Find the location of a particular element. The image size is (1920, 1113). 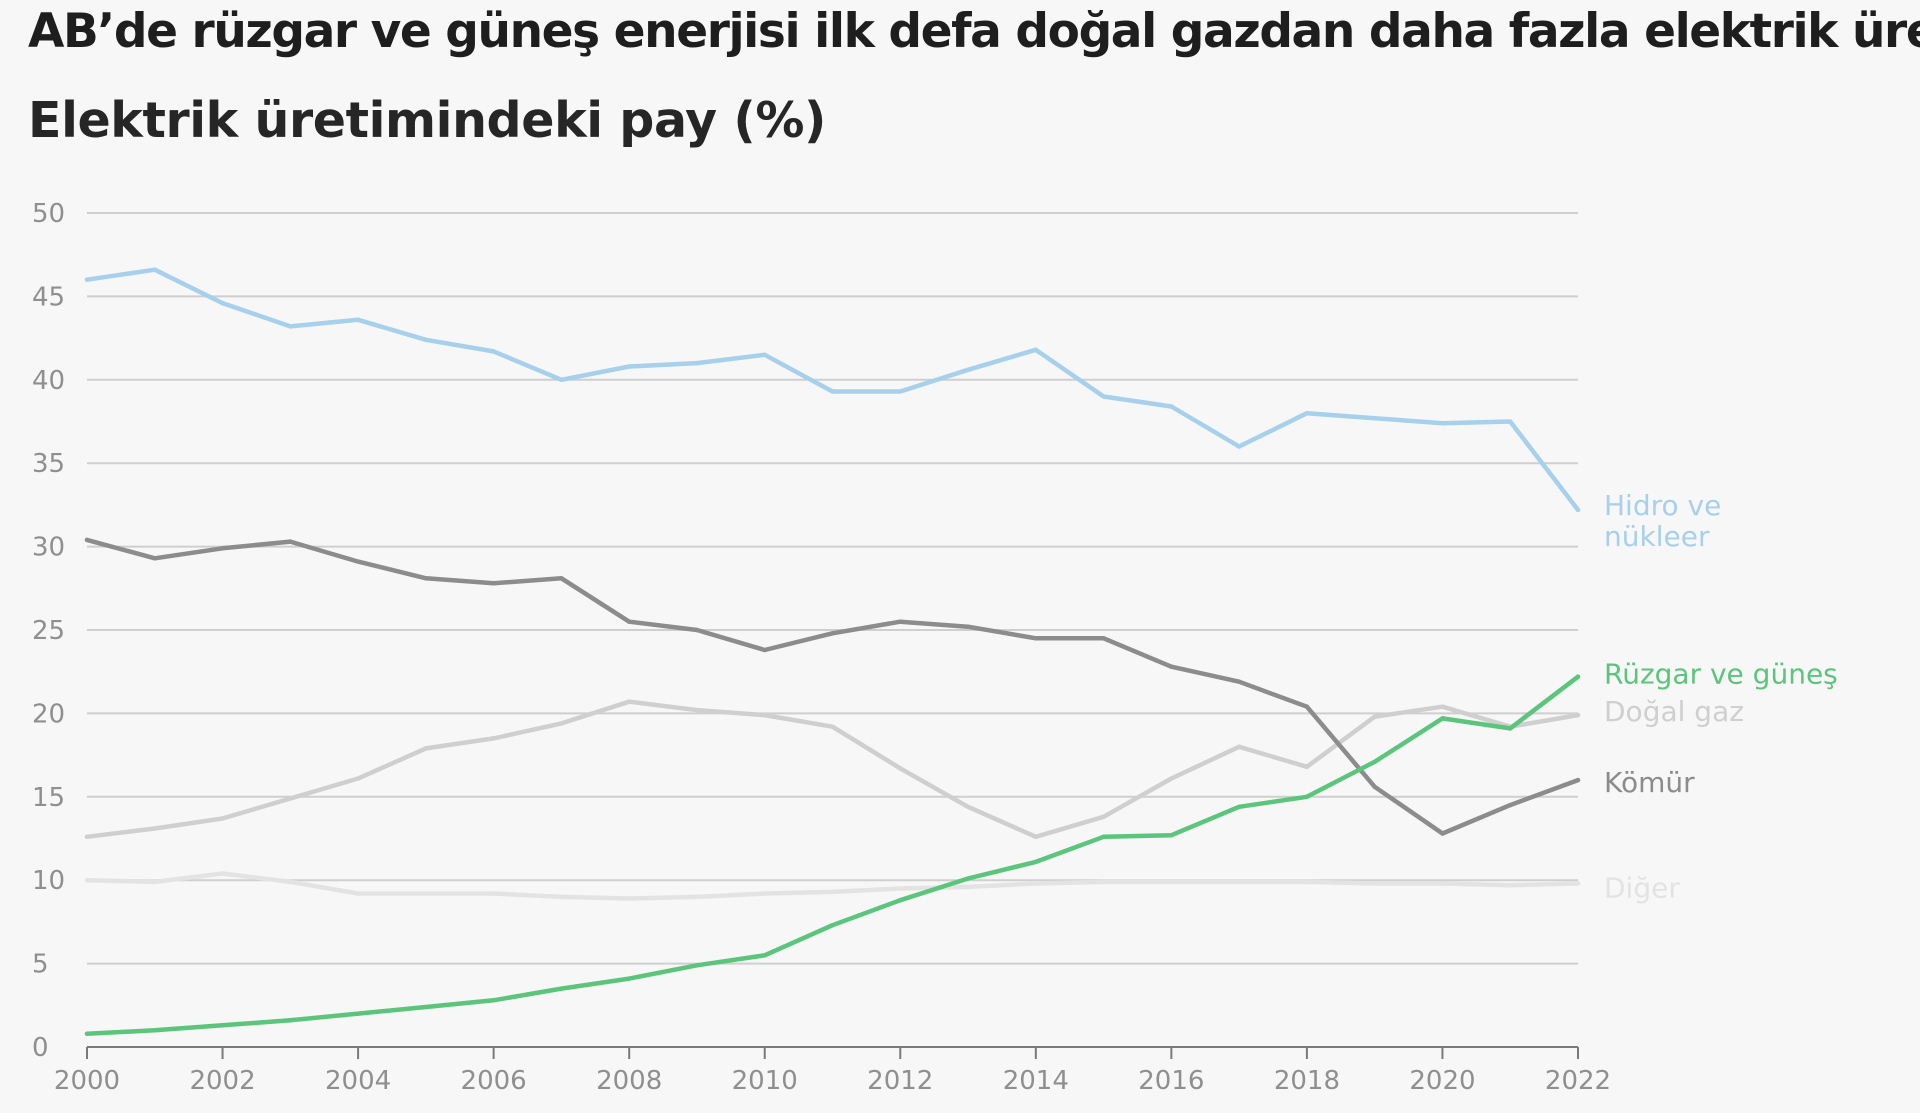

data-point-komur-2013 is located at coordinates (968, 626).